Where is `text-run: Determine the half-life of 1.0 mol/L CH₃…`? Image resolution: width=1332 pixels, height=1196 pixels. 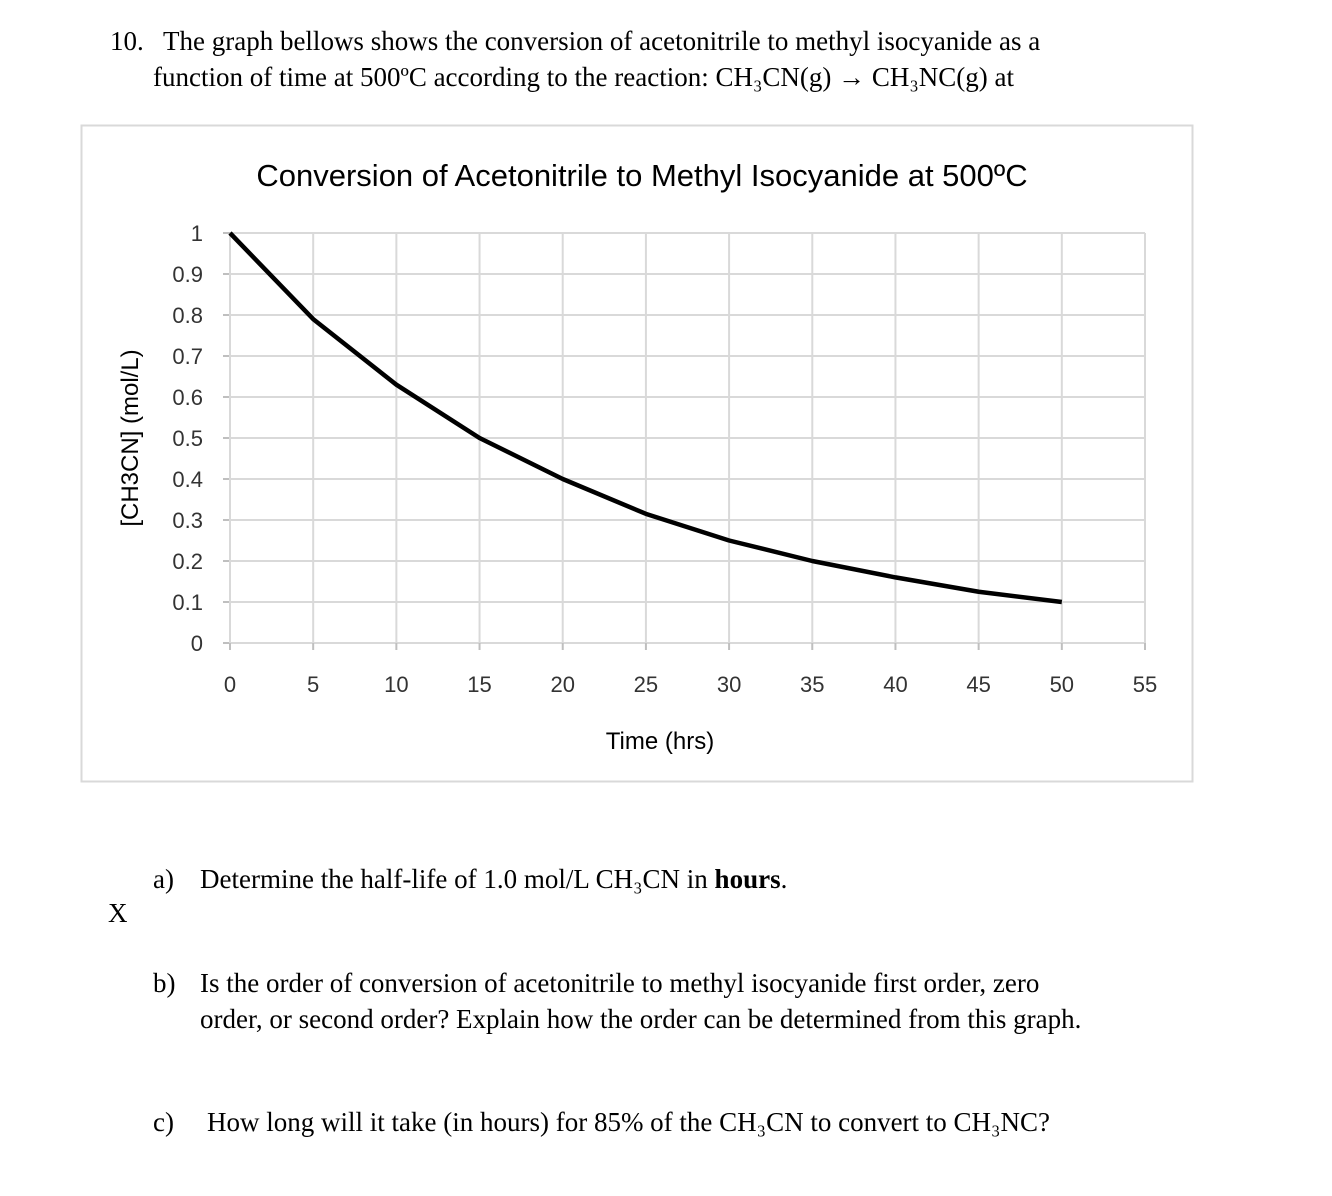
text-run: Determine the half-life of 1.0 mol/L CH₃… is located at coordinates (457, 879).